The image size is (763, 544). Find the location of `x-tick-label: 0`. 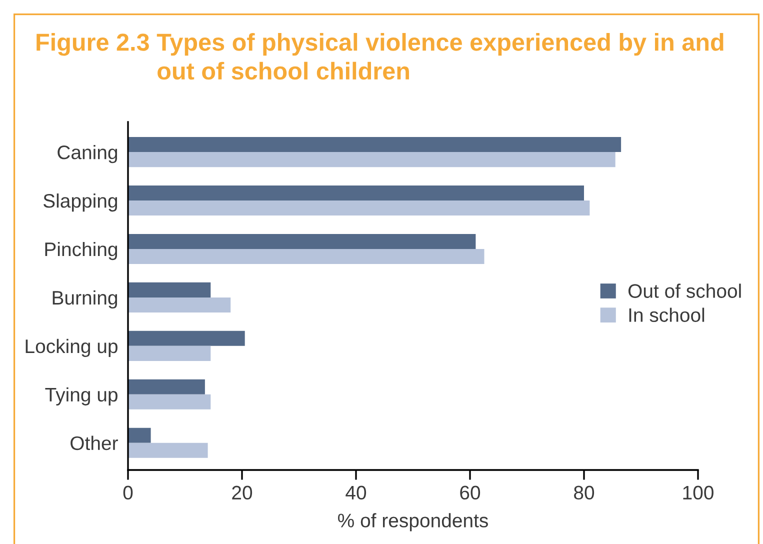

x-tick-label: 0 is located at coordinates (128, 493).